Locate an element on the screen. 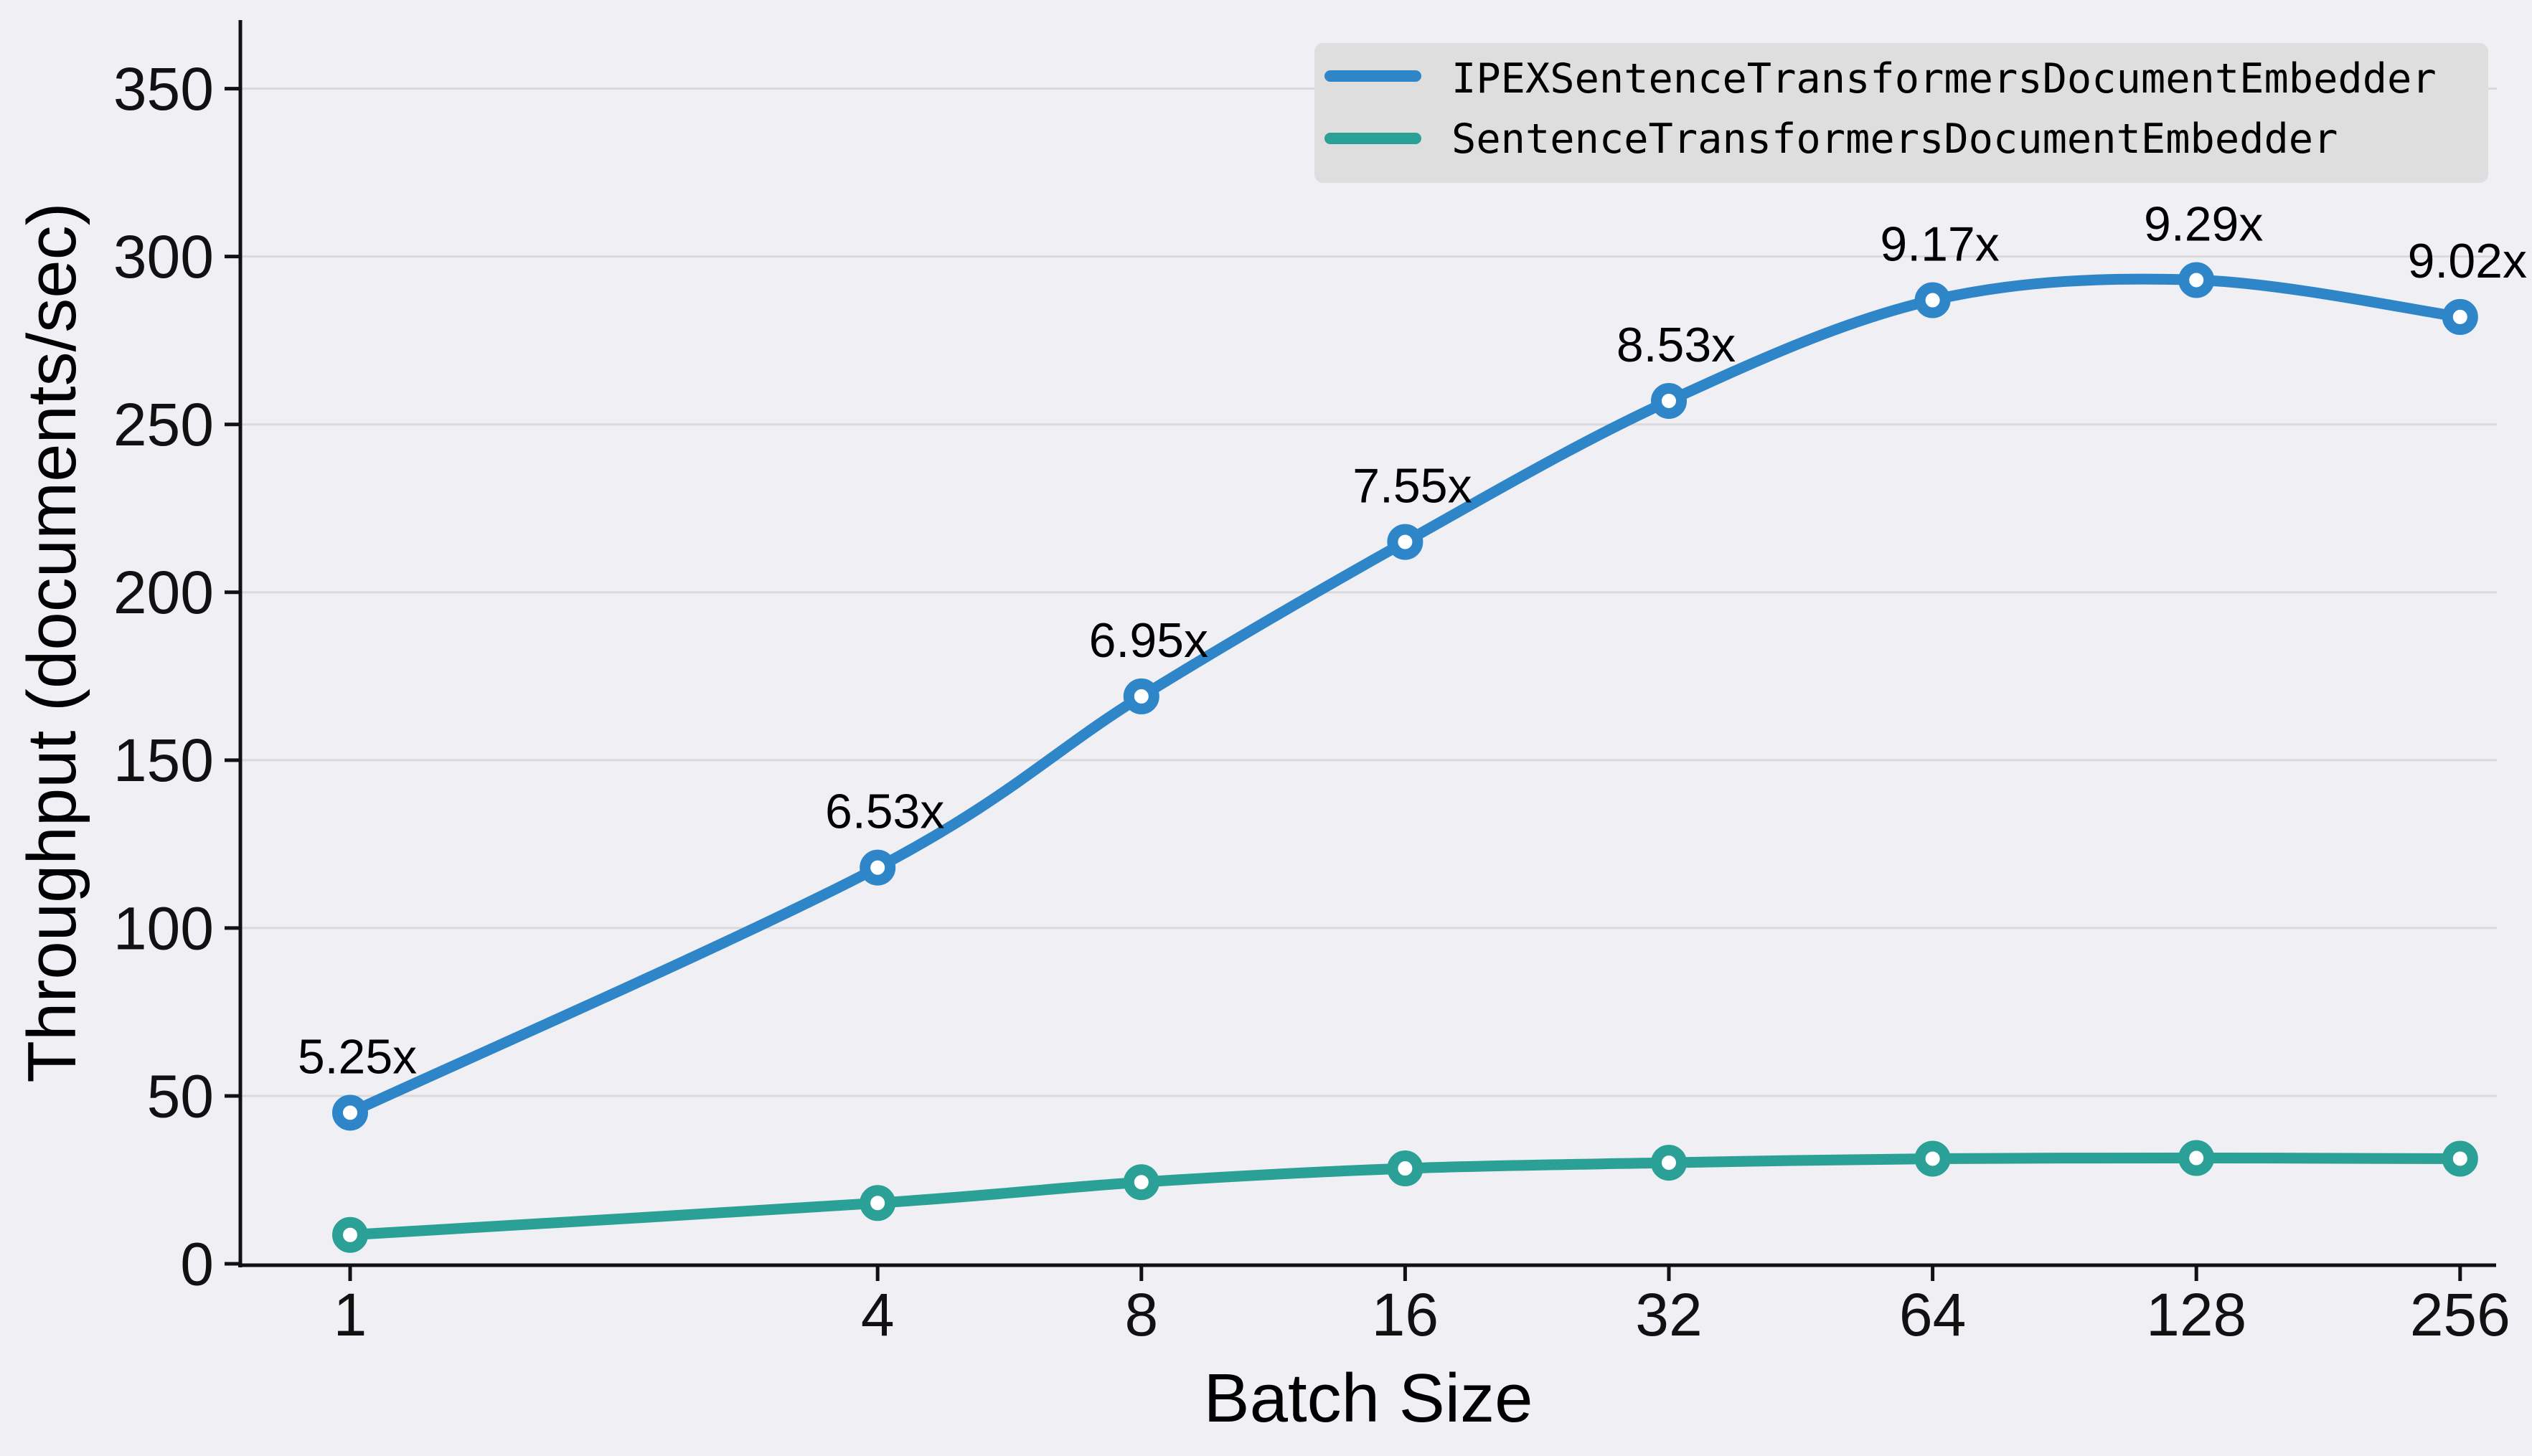 This screenshot has height=1456, width=2532. x-axis-title: Batch Size is located at coordinates (1368, 1398).